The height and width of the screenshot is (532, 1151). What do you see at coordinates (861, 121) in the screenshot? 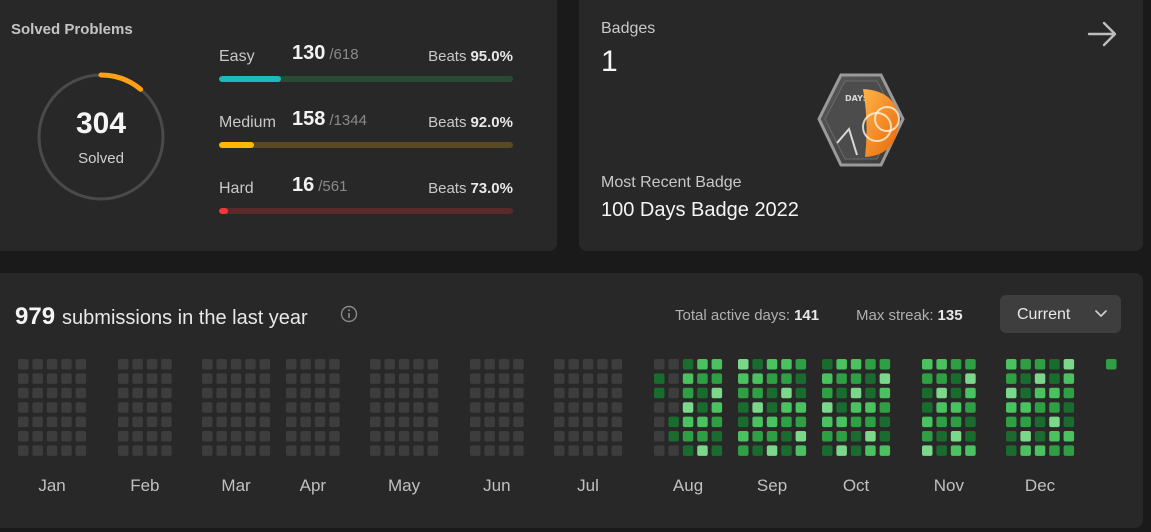
I see `100-days-badge-icon: DAYS` at bounding box center [861, 121].